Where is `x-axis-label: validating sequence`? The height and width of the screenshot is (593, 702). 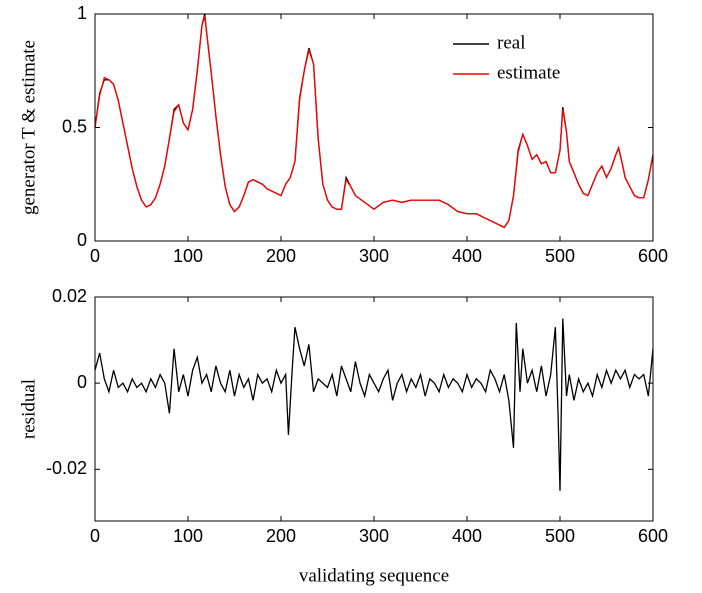
x-axis-label: validating sequence is located at coordinates (374, 575).